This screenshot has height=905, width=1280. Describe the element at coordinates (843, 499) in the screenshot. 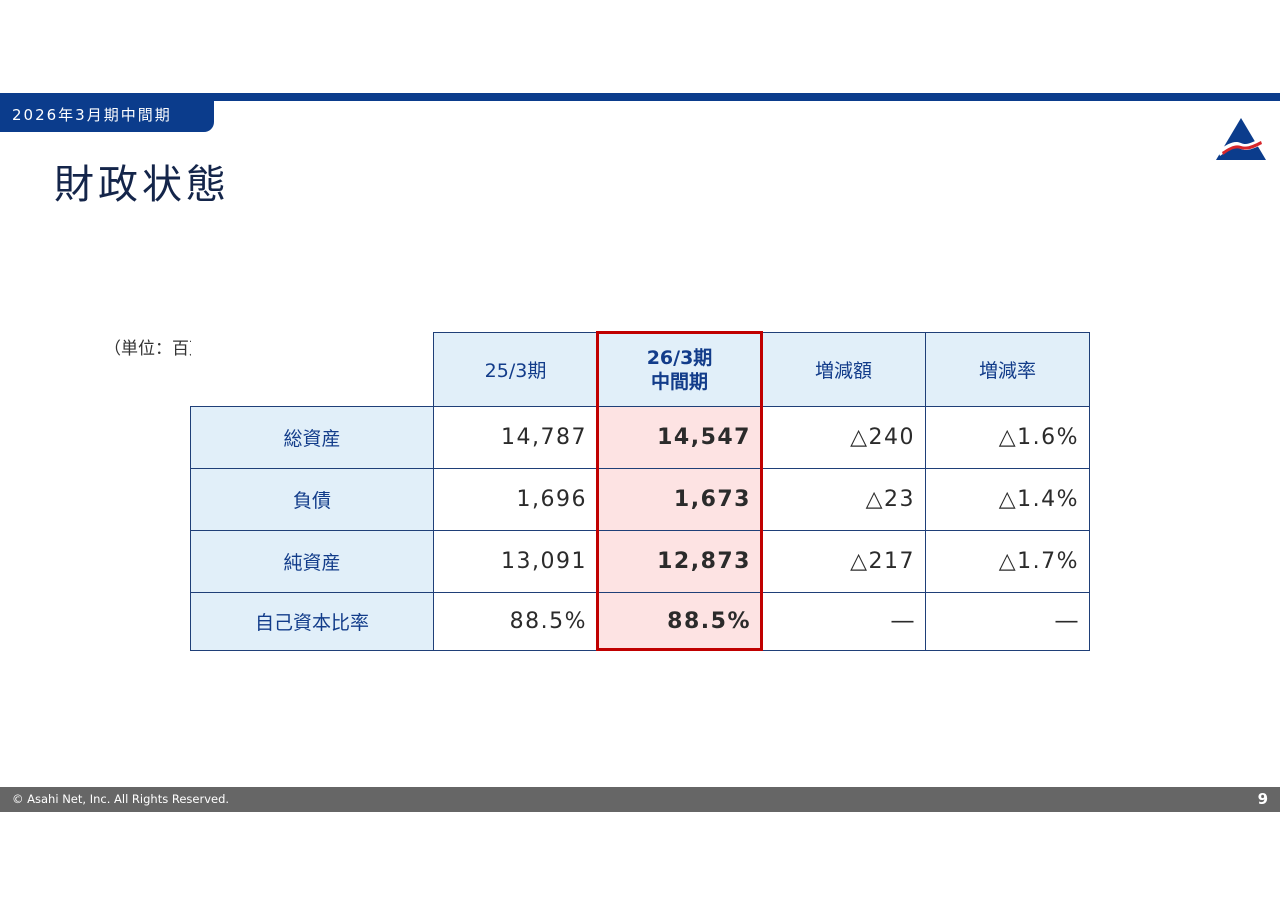

I see `cell-change: △23` at that location.